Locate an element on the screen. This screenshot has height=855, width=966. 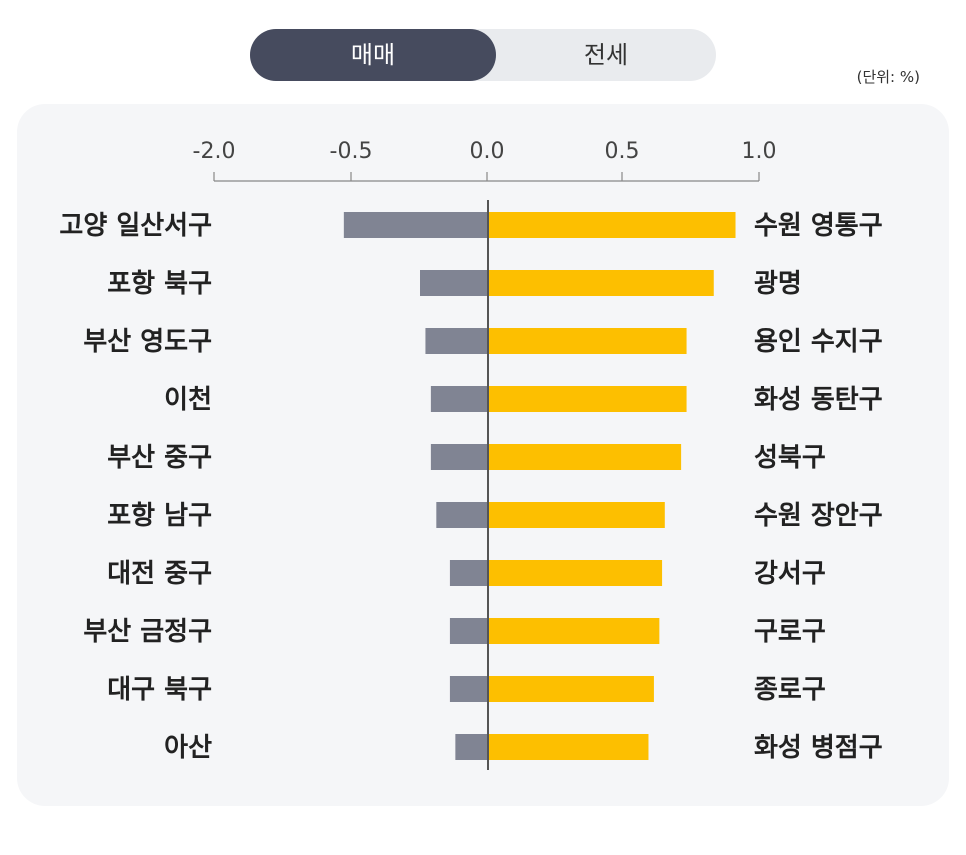
left-category-label: 부산 중구 is located at coordinates (159, 458).